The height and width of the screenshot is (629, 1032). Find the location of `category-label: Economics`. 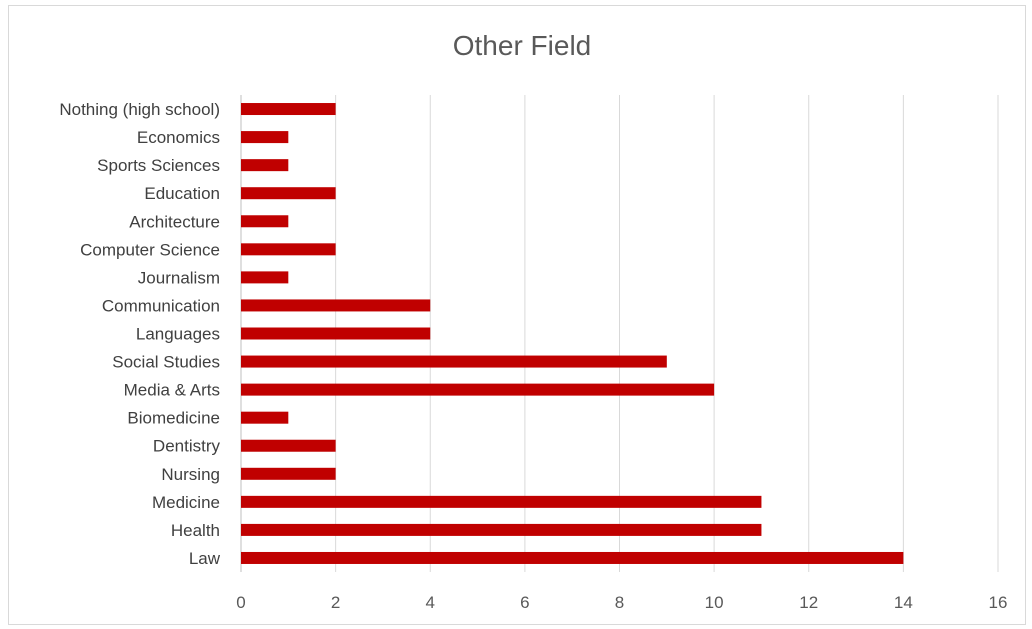

category-label: Economics is located at coordinates (178, 137).